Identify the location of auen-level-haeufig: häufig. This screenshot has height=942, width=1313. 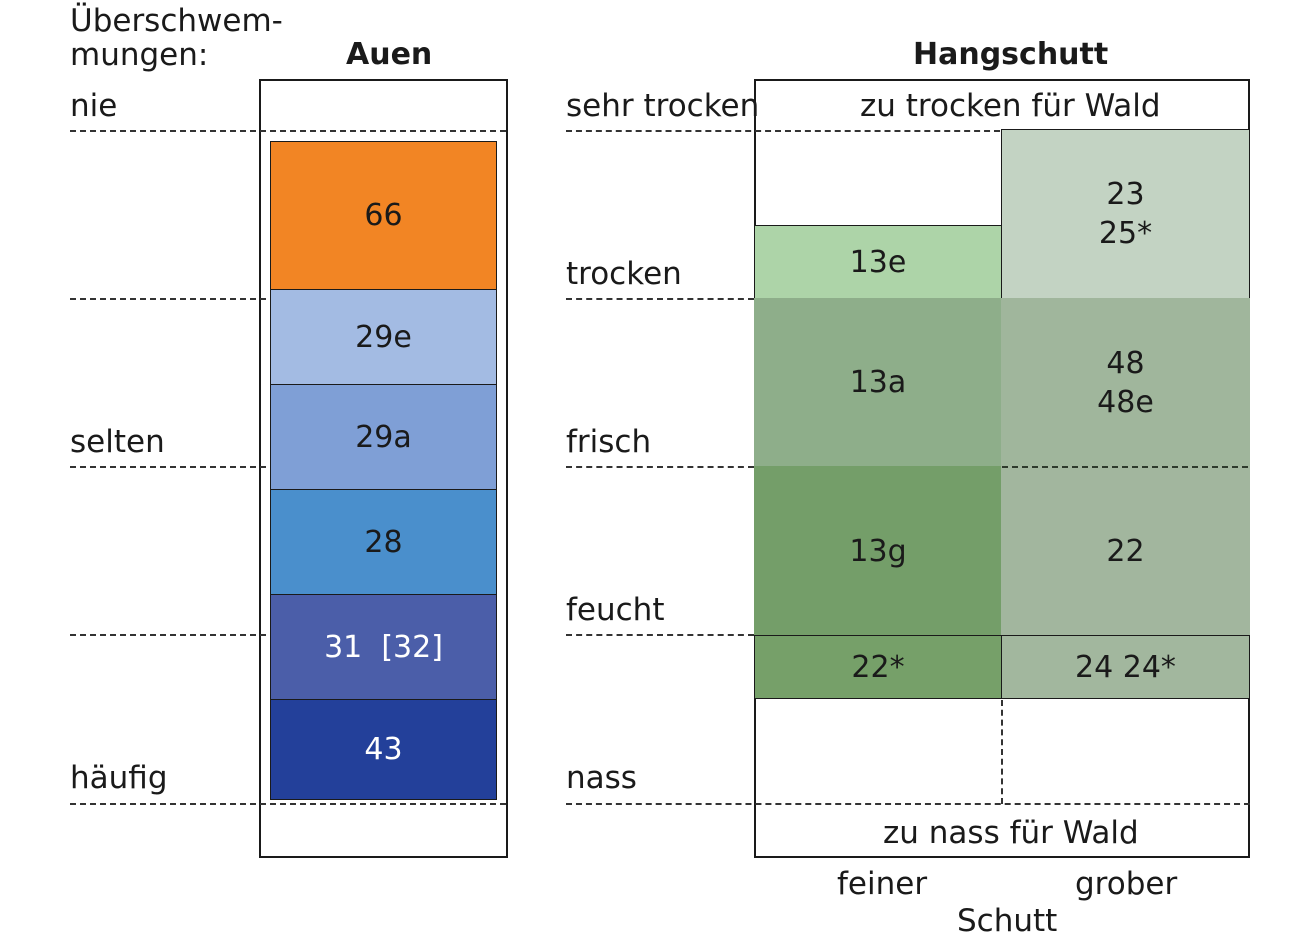
(119, 778).